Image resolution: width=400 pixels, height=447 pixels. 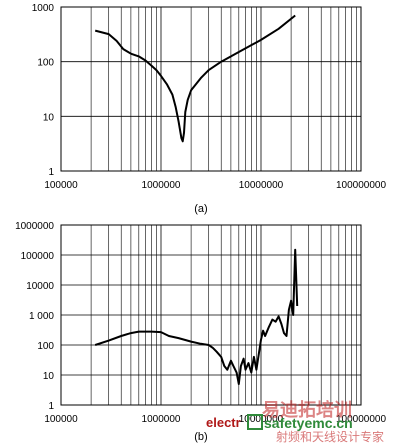 I want to click on y-tick-labels-b: 1 10 100 1 000 10000 100000 1000000, so click(x=34, y=316).